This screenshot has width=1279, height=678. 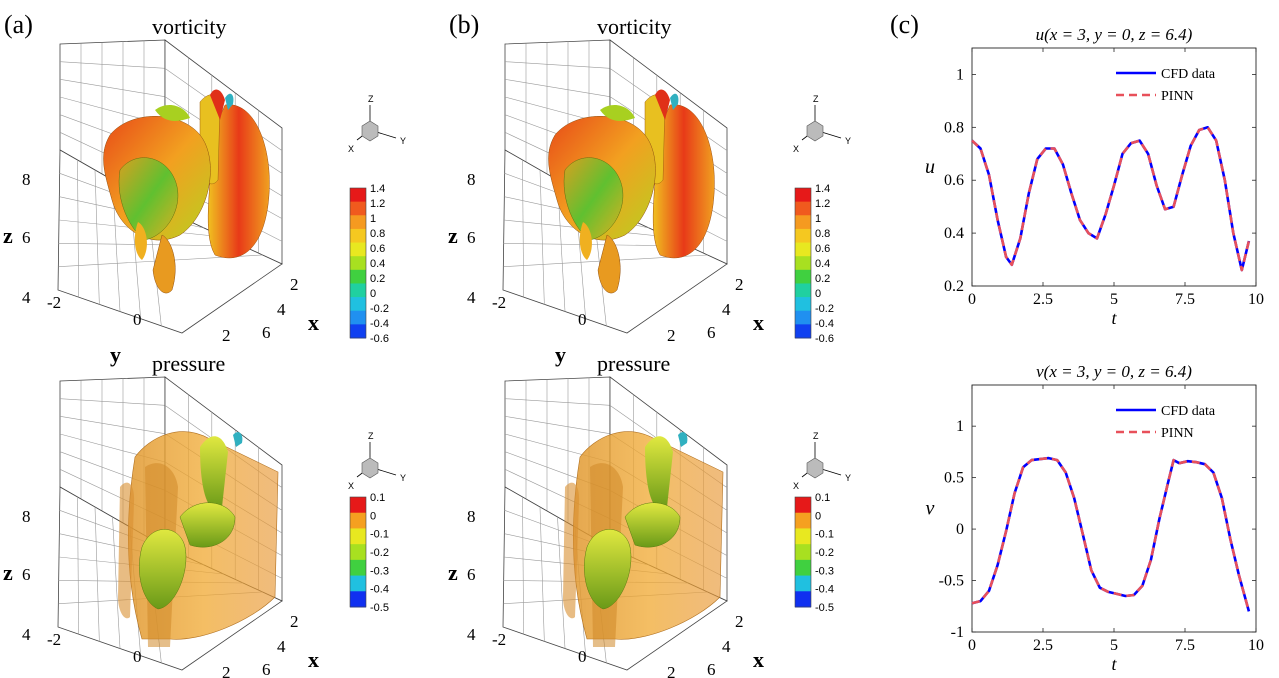 I want to click on y-tick-label: 0.6, so click(x=954, y=180).